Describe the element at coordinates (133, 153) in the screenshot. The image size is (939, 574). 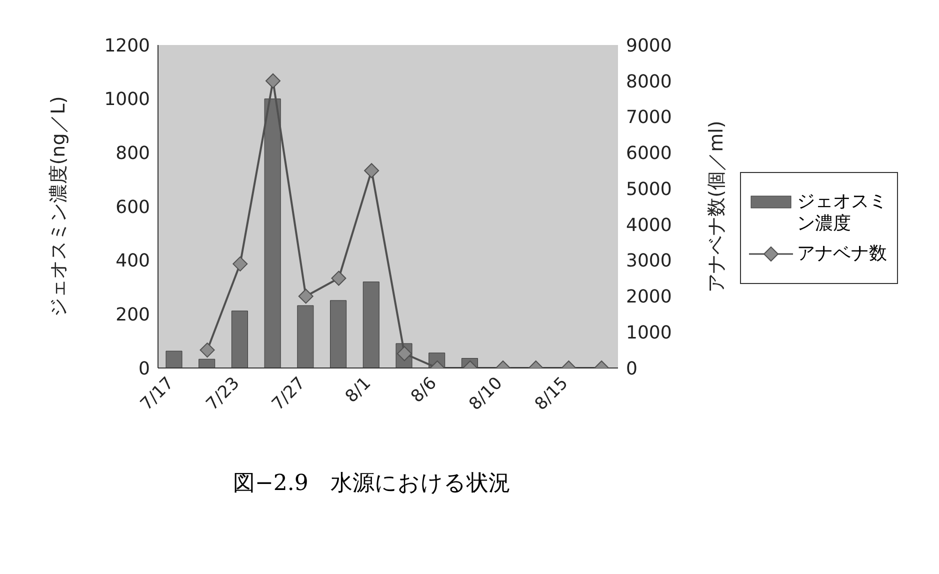
I see `y-tick-label: 800` at that location.